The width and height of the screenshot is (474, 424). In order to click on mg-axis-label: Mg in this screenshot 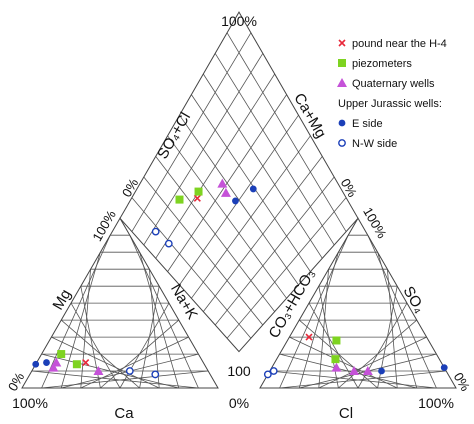, I will do `click(62, 299)`.